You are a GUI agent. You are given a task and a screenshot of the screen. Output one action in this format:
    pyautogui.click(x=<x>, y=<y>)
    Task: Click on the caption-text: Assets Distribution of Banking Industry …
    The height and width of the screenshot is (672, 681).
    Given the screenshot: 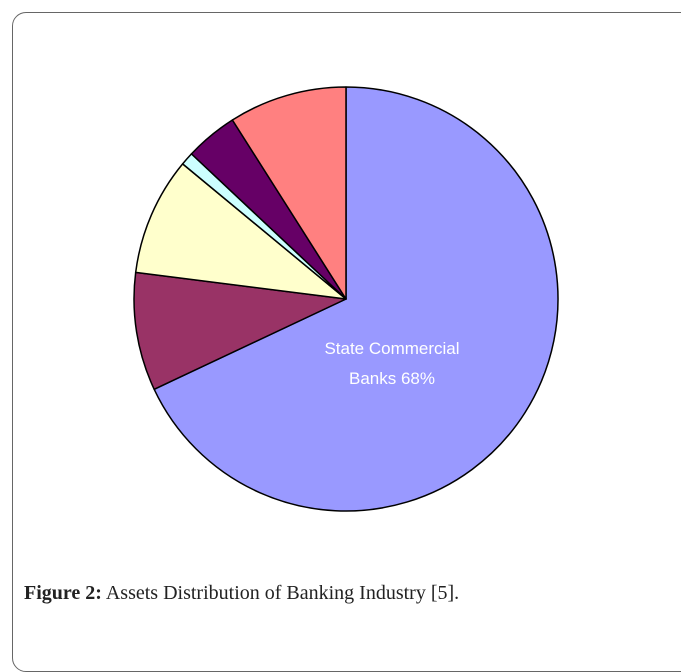 What is the action you would take?
    pyautogui.click(x=280, y=593)
    